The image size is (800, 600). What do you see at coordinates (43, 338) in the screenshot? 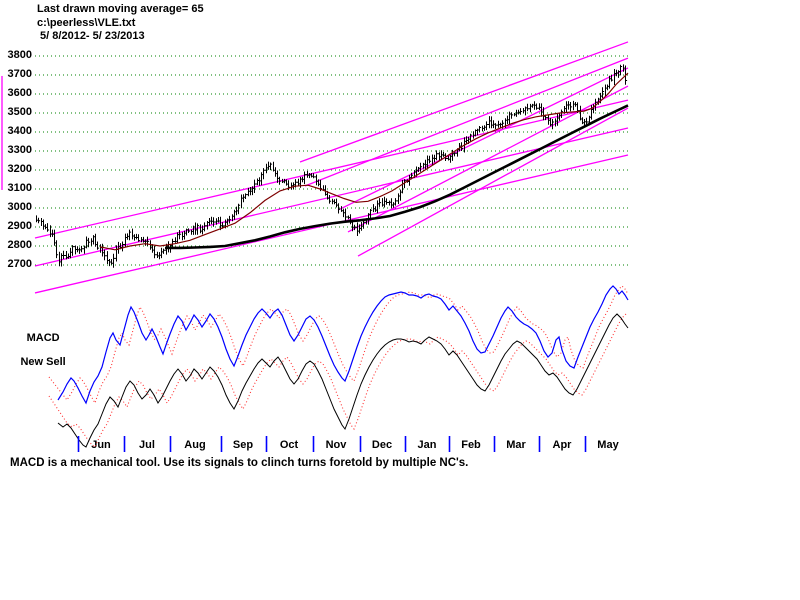
I see `macd-label-line1: MACD` at bounding box center [43, 338].